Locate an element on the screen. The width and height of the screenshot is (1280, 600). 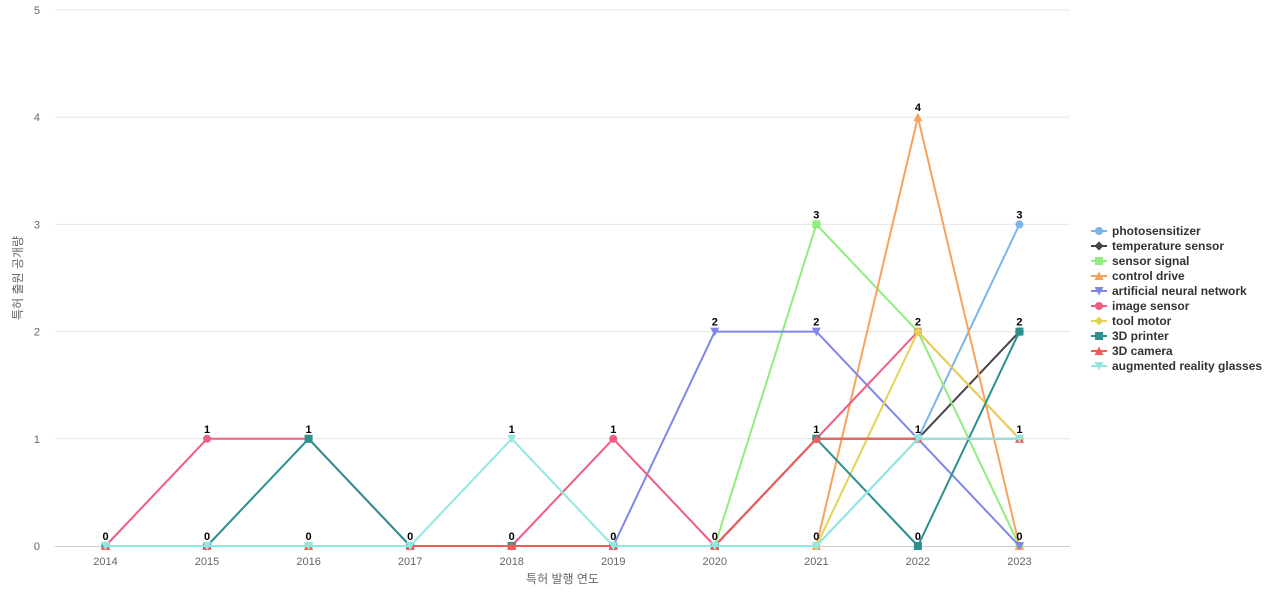
legend-item: artificial neural network is located at coordinates (1169, 291).